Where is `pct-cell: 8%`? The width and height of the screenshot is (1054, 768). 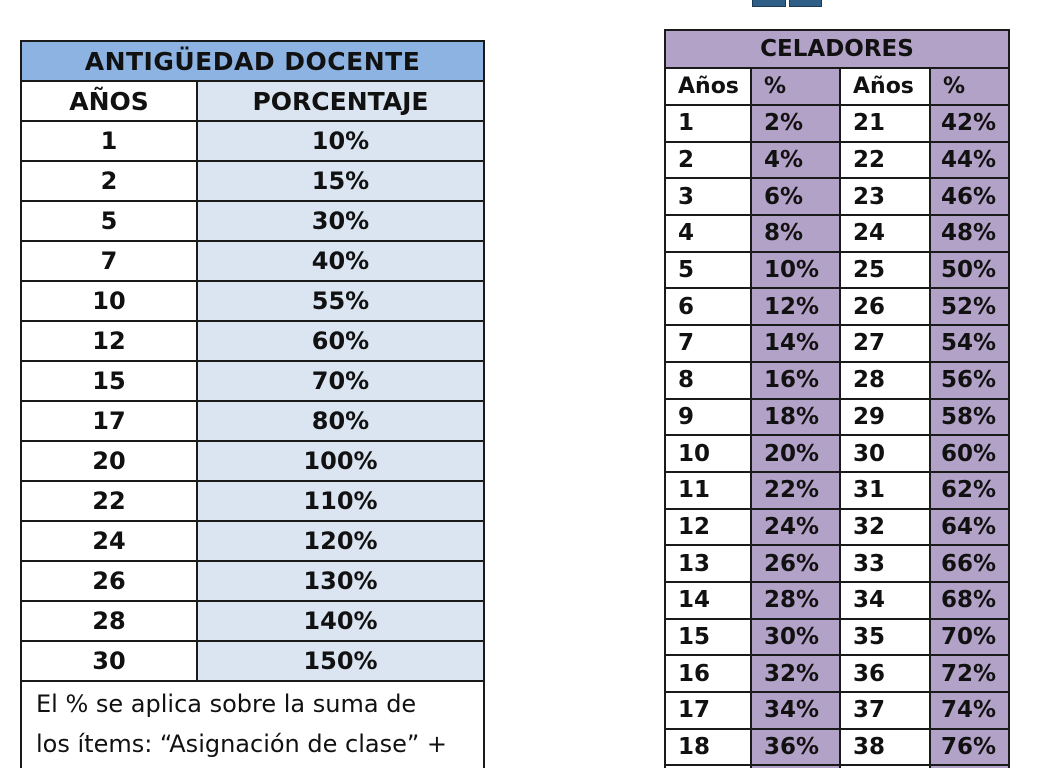
pct-cell: 8% is located at coordinates (795, 233).